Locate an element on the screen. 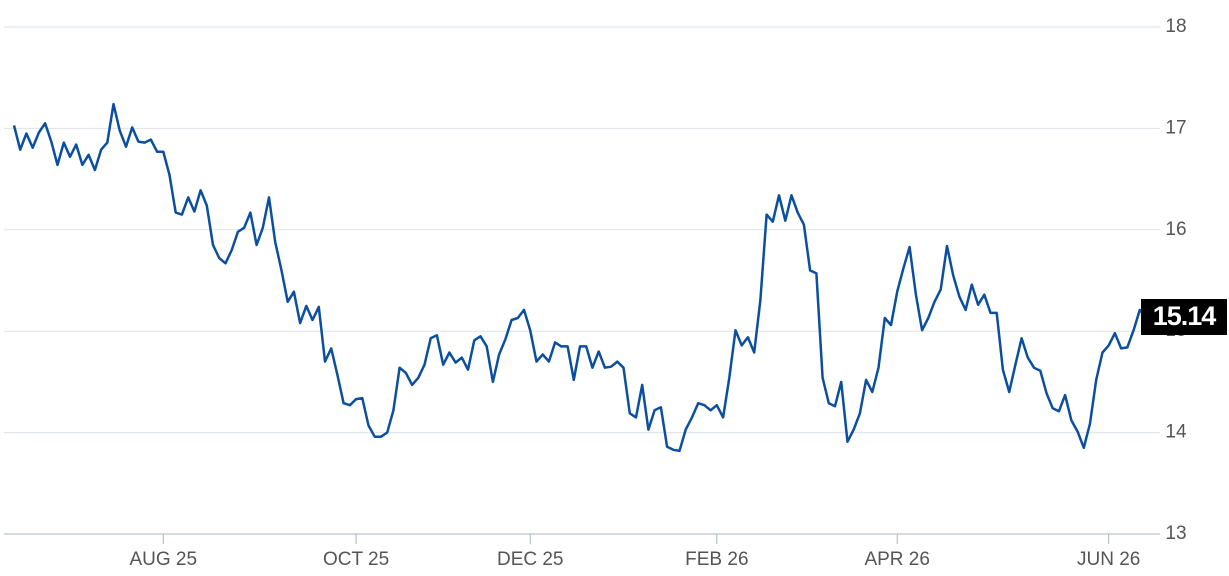  x-tick-label: AUG 25 is located at coordinates (163, 559).